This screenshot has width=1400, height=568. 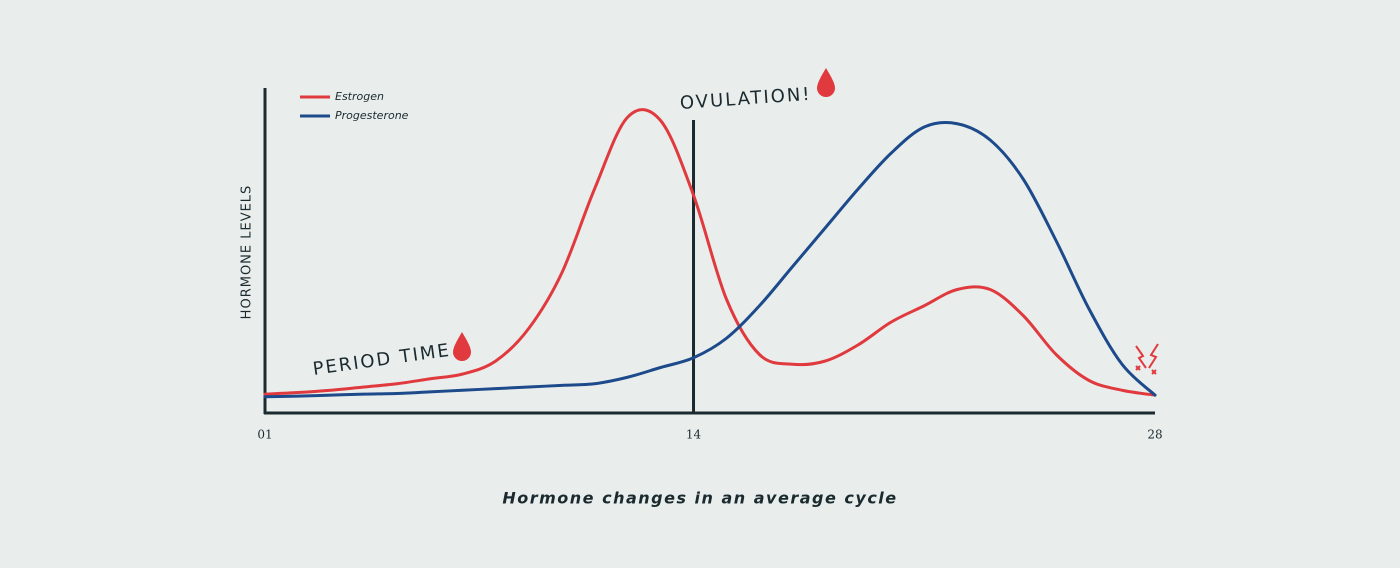 I want to click on chart-title: Hormone changes in an average cycle, so click(x=699, y=498).